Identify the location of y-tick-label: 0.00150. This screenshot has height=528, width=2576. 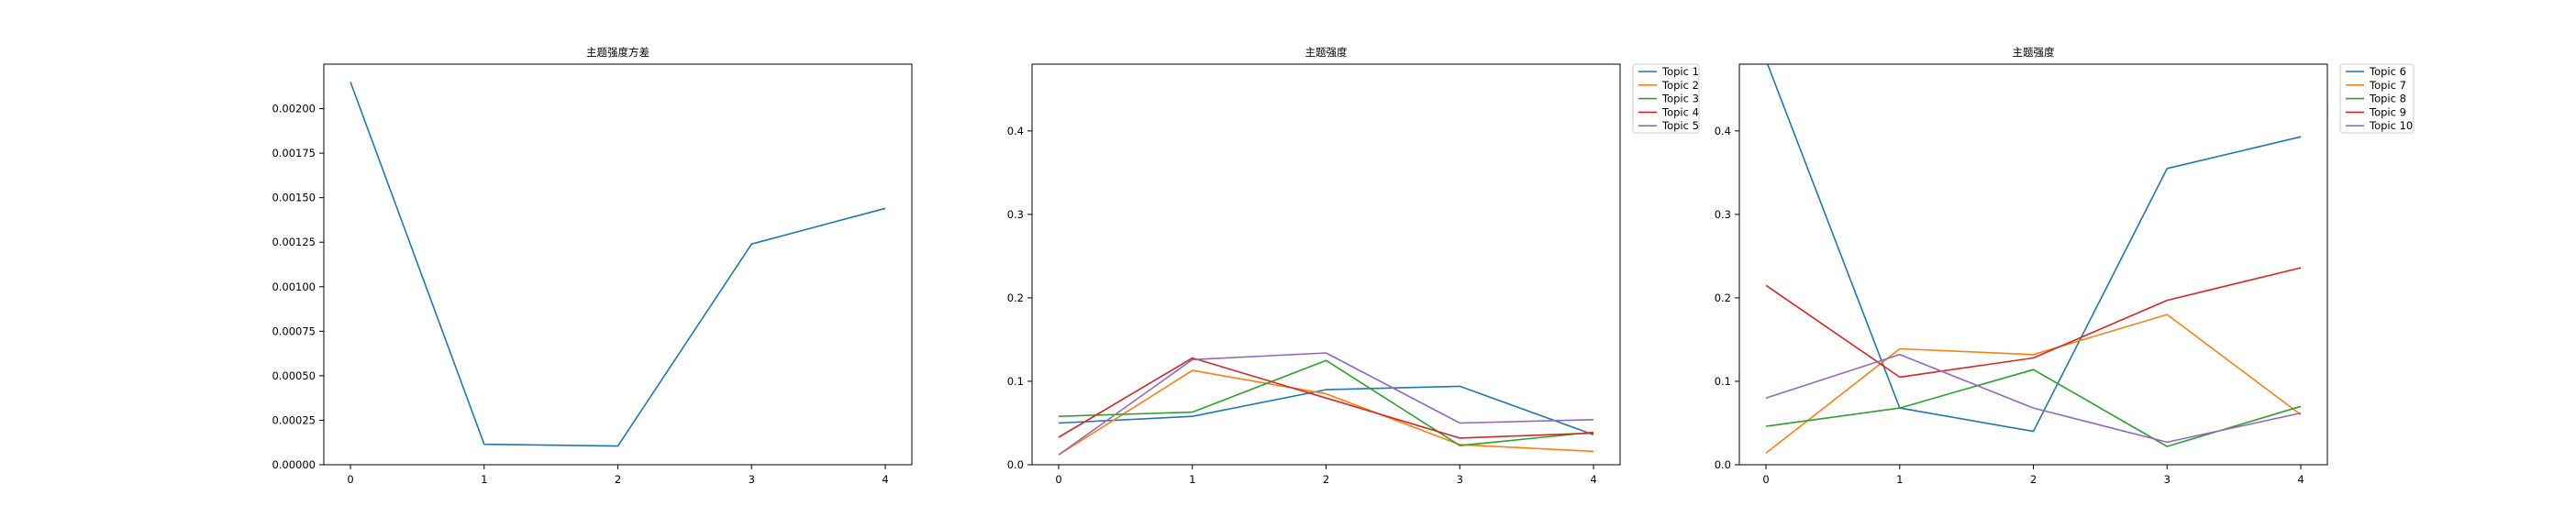
(294, 198).